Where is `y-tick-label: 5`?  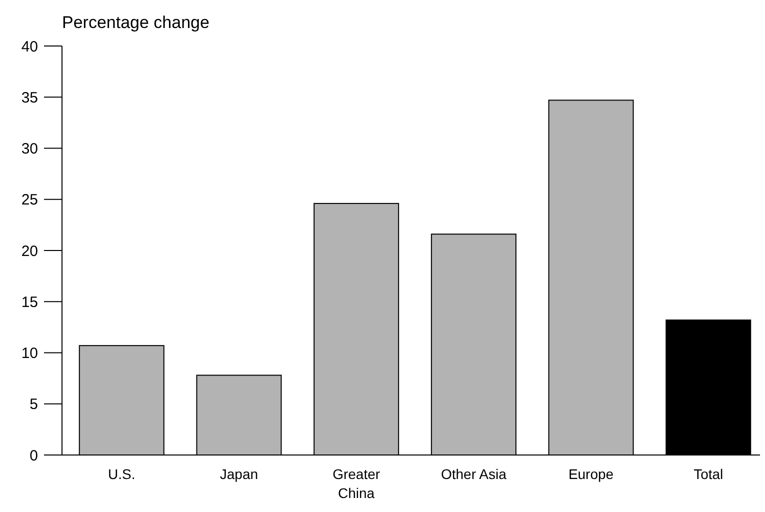
y-tick-label: 5 is located at coordinates (34, 405).